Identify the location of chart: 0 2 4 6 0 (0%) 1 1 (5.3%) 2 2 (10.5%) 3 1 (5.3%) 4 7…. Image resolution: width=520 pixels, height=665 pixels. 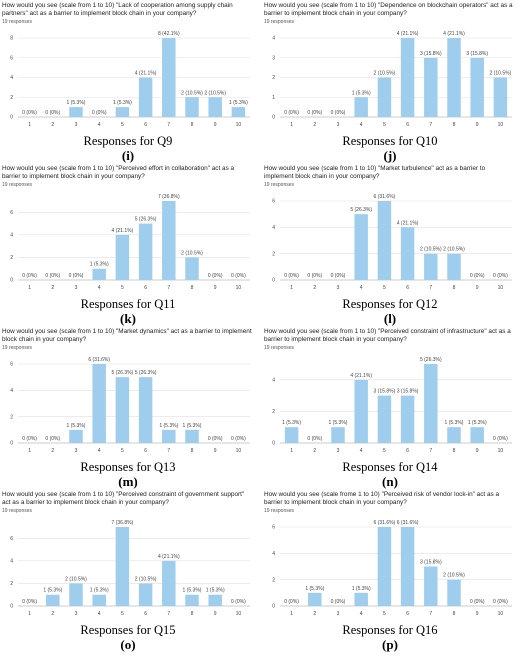
(130, 568).